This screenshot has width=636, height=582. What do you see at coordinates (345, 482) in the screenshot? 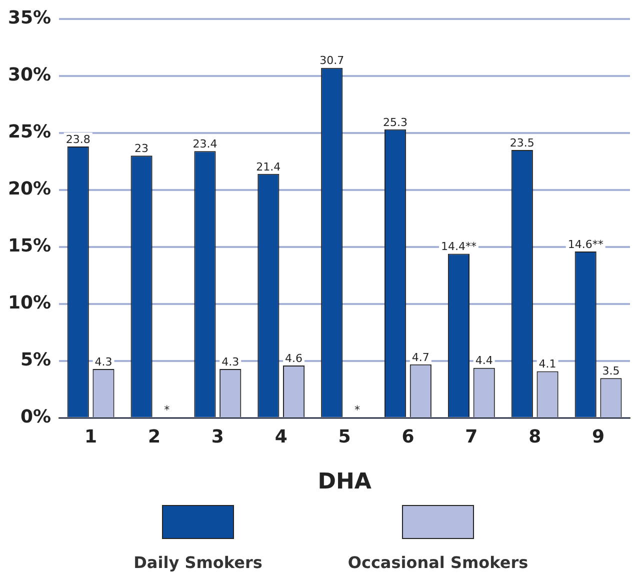
I see `x-axis-title: DHA` at bounding box center [345, 482].